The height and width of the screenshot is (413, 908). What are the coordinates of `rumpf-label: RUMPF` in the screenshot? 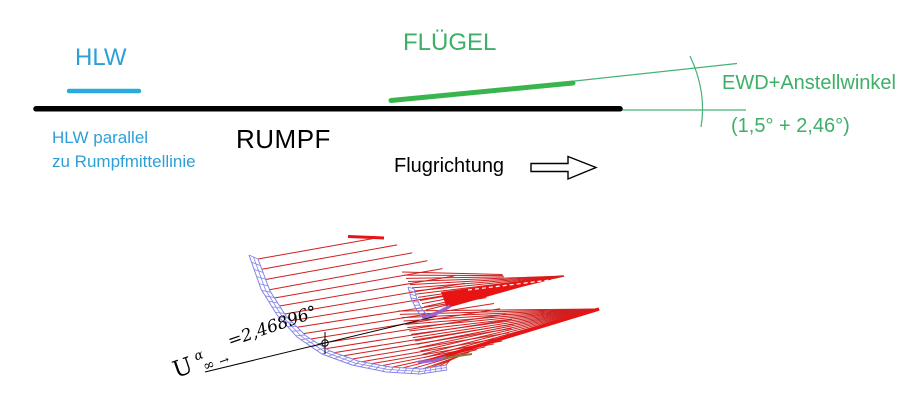 It's located at (283, 139).